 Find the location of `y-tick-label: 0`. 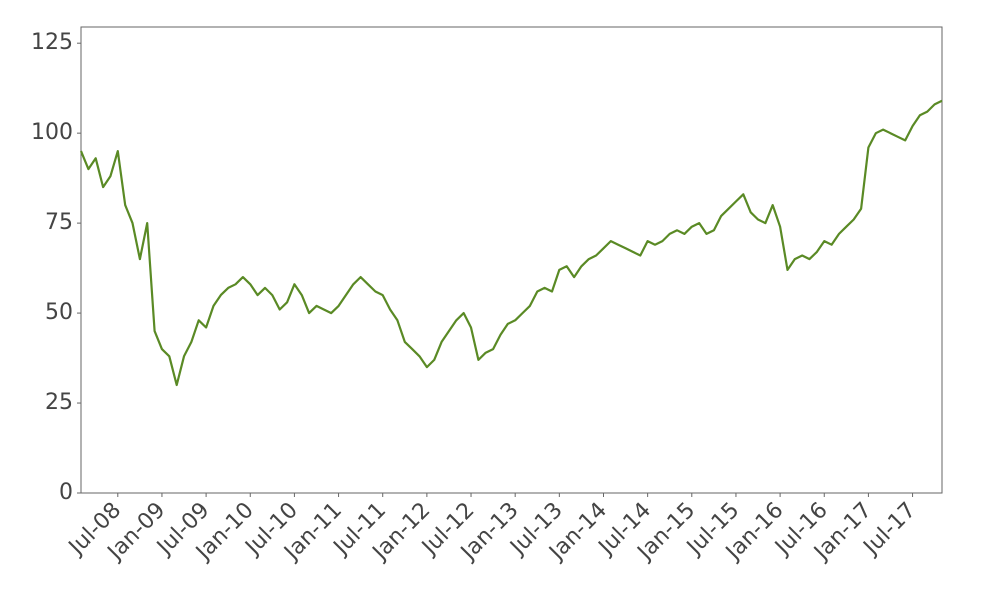

y-tick-label: 0 is located at coordinates (66, 492).